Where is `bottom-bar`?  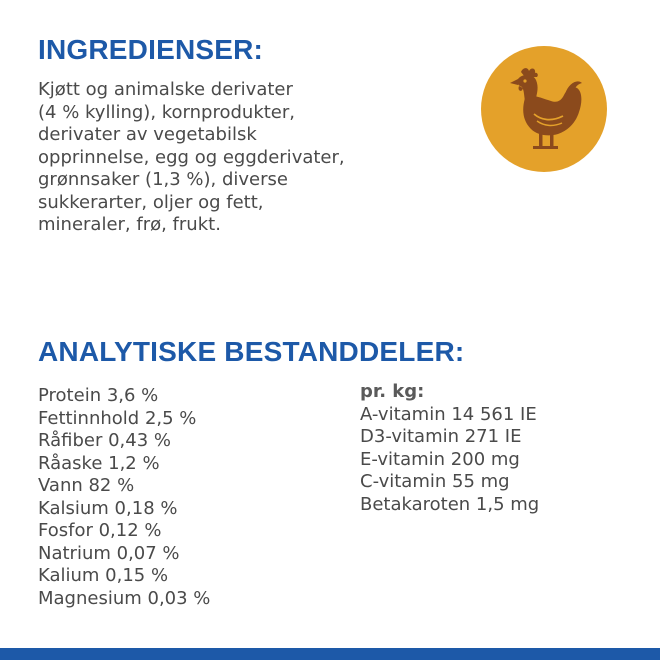
bottom-bar is located at coordinates (330, 654).